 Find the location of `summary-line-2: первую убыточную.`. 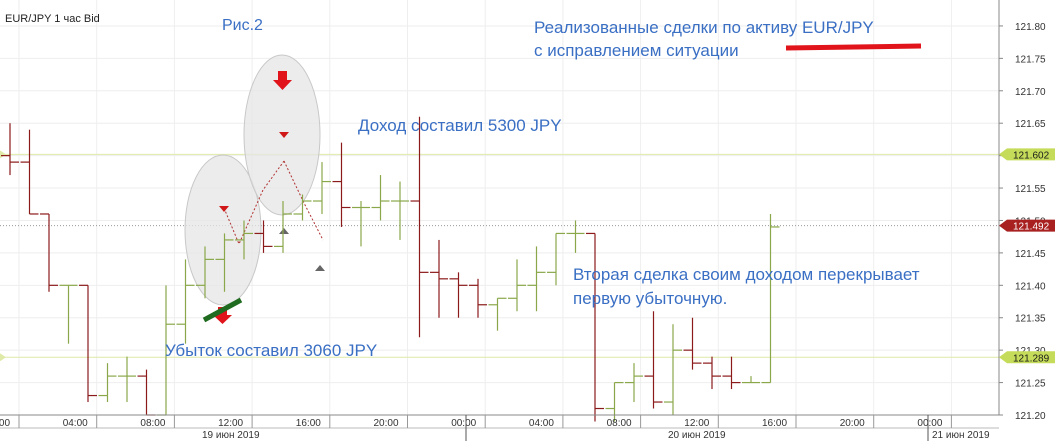

summary-line-2: первую убыточную. is located at coordinates (650, 298).